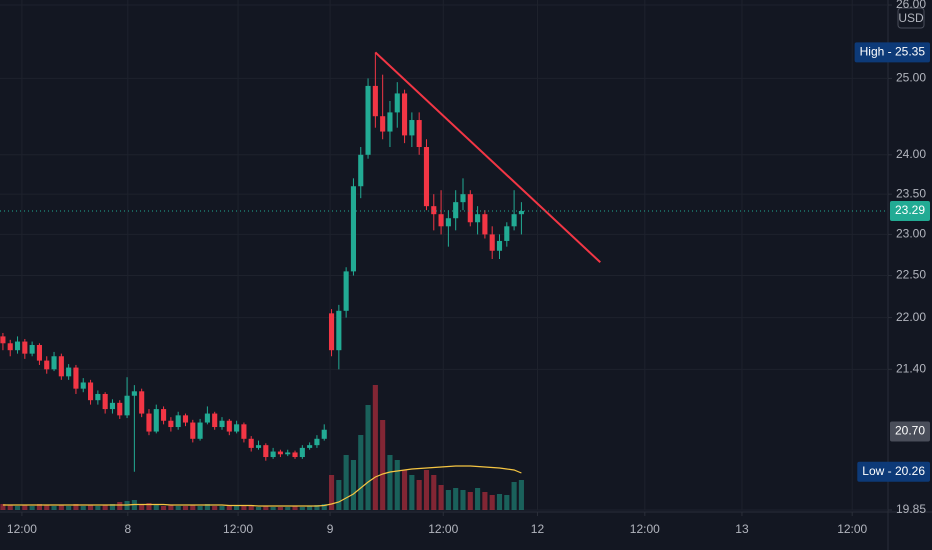 Image resolution: width=932 pixels, height=550 pixels. What do you see at coordinates (911, 368) in the screenshot?
I see `y-tick-label: 21.40` at bounding box center [911, 368].